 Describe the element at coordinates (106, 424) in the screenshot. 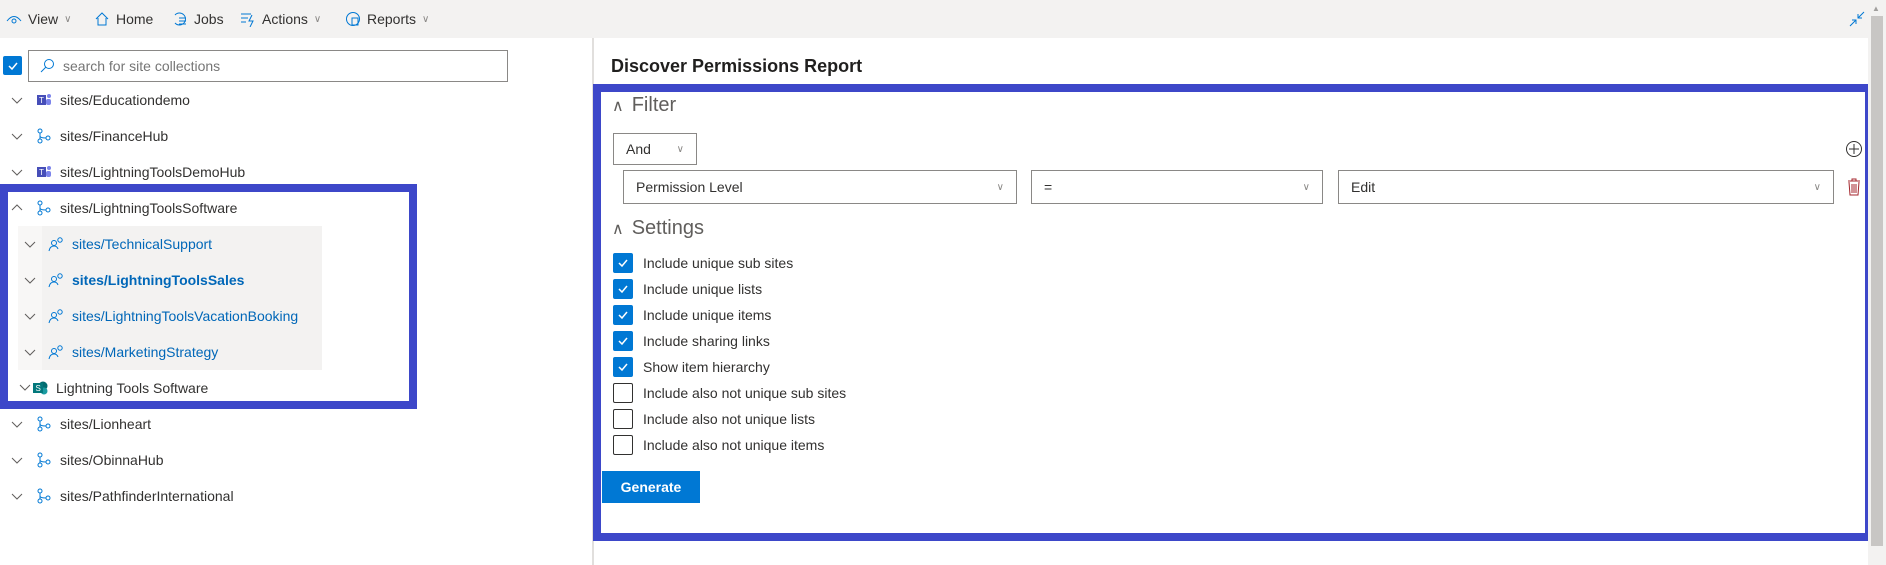

I see `tree-item-label: sites/Lionheart` at that location.